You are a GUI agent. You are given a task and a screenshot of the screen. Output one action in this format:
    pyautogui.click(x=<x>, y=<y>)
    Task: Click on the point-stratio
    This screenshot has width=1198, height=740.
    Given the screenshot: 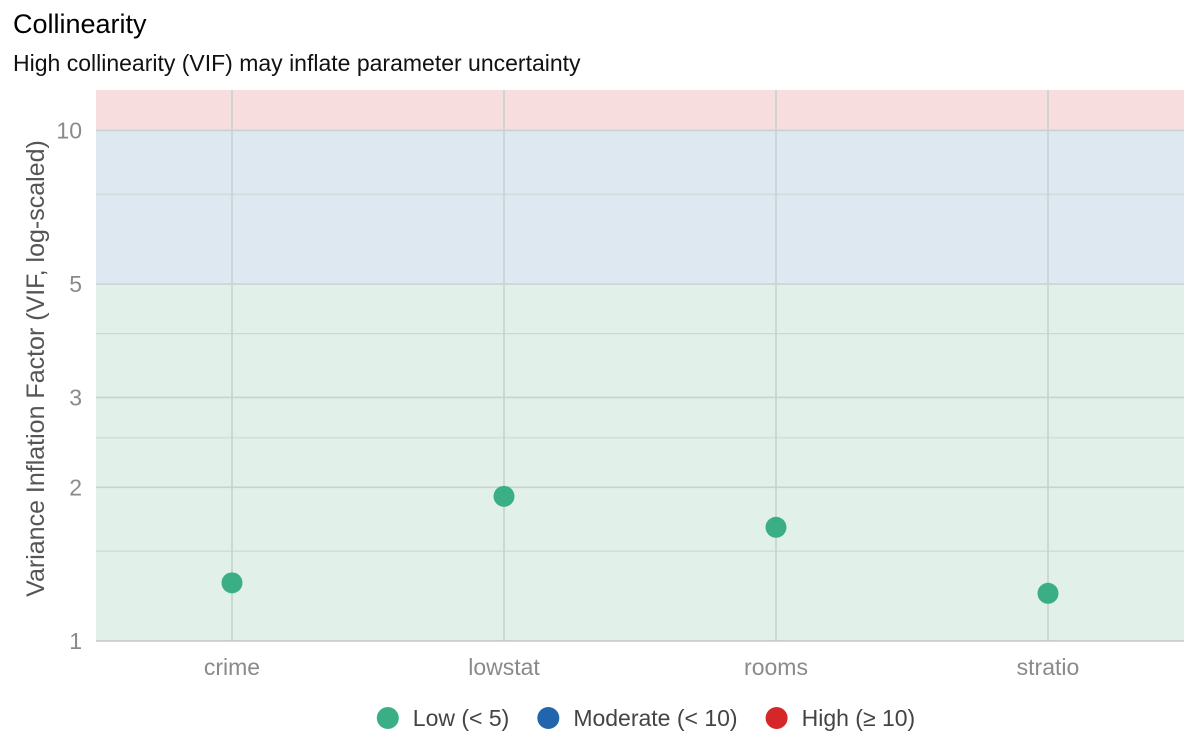 What is the action you would take?
    pyautogui.click(x=1048, y=593)
    